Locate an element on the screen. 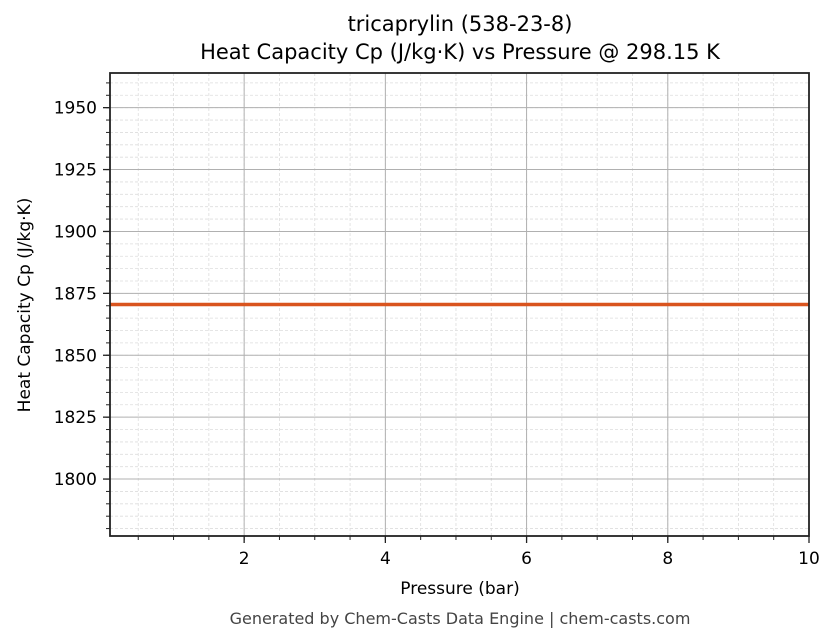  x-tick-label: 6 is located at coordinates (526, 559).